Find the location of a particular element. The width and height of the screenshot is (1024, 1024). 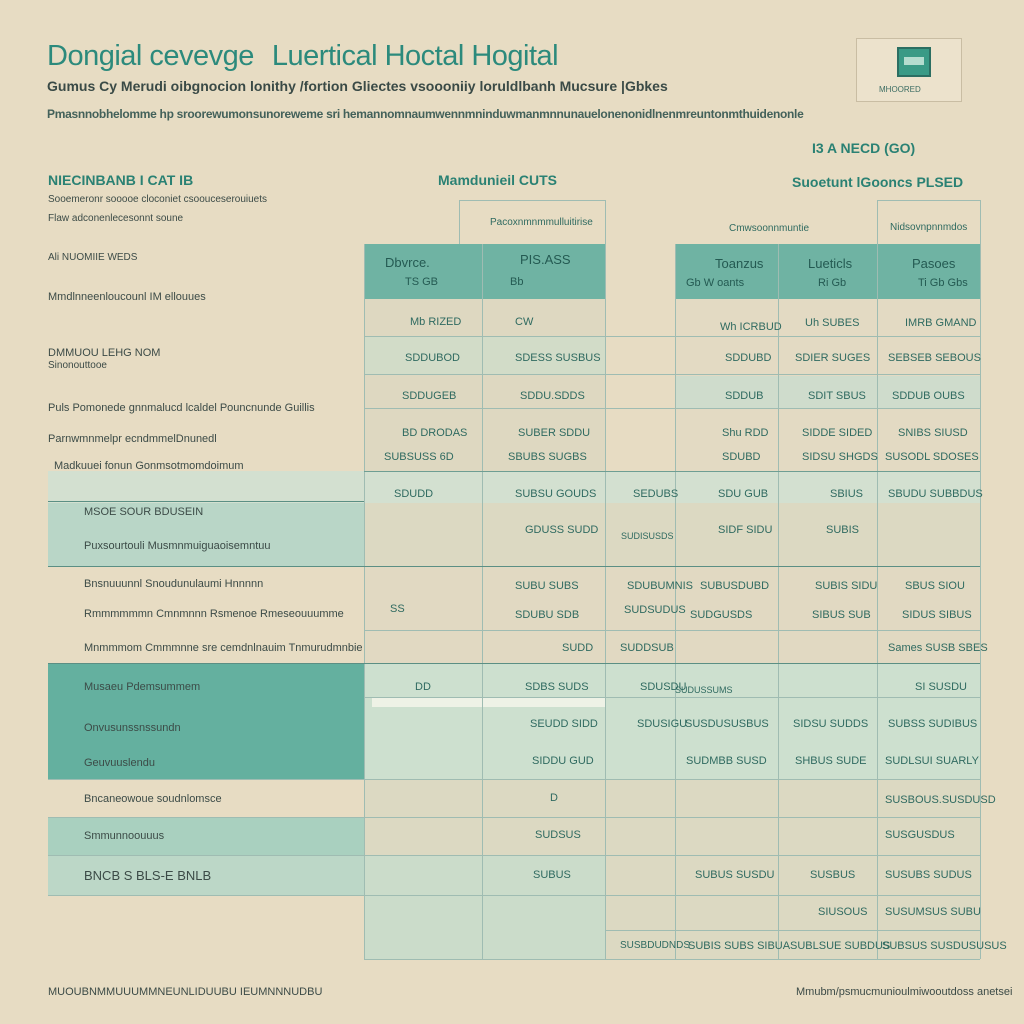

cell: SBIUS is located at coordinates (847, 494).